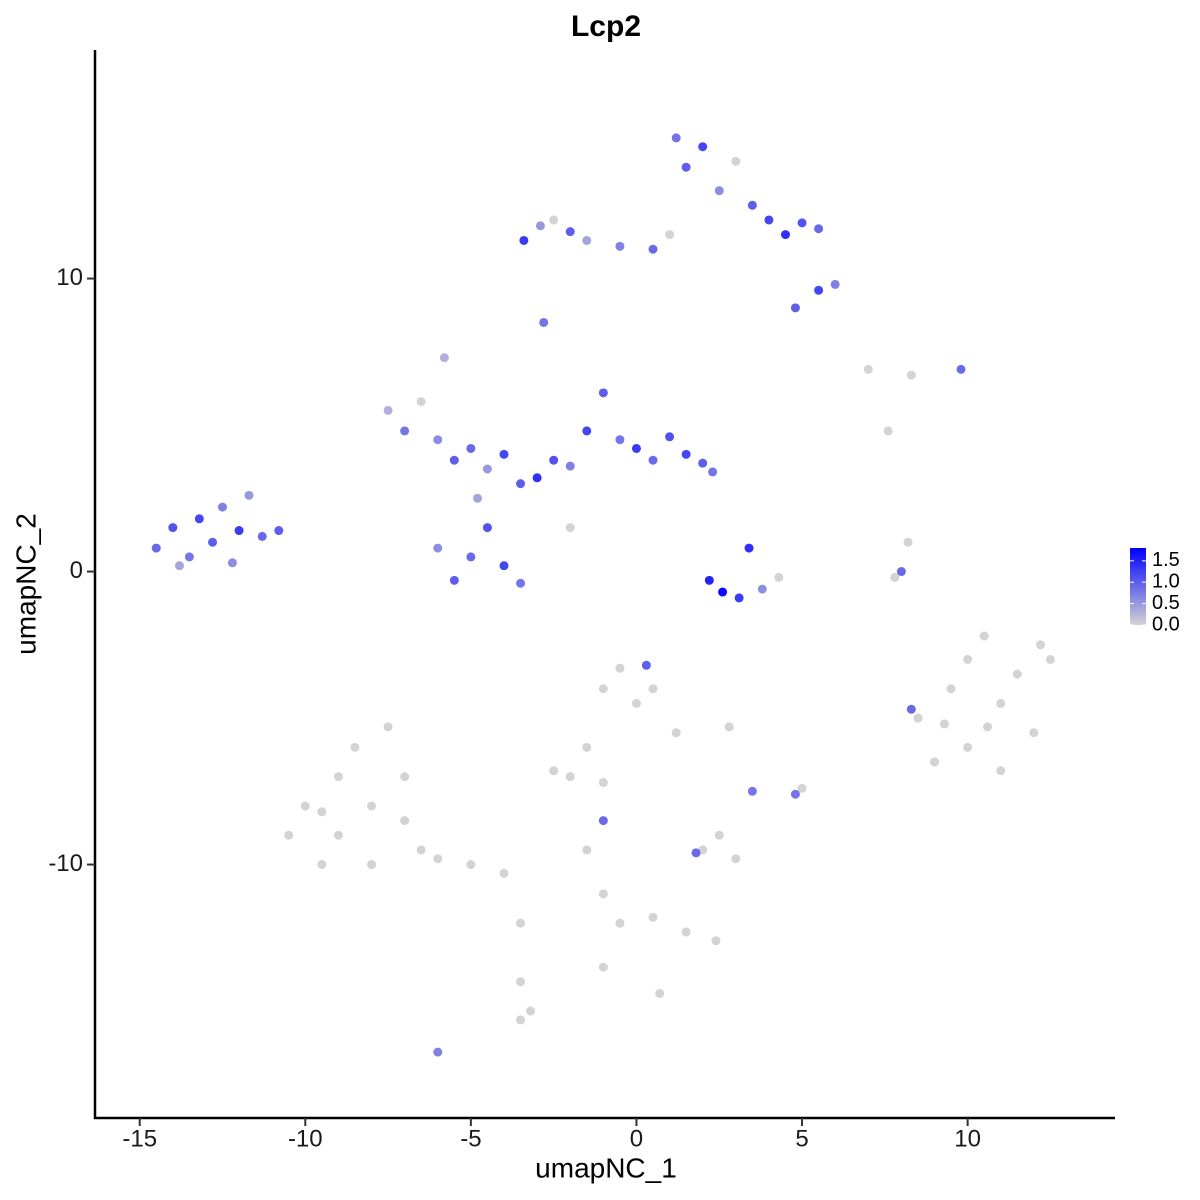  What do you see at coordinates (69, 277) in the screenshot?
I see `y-tick-label: 10` at bounding box center [69, 277].